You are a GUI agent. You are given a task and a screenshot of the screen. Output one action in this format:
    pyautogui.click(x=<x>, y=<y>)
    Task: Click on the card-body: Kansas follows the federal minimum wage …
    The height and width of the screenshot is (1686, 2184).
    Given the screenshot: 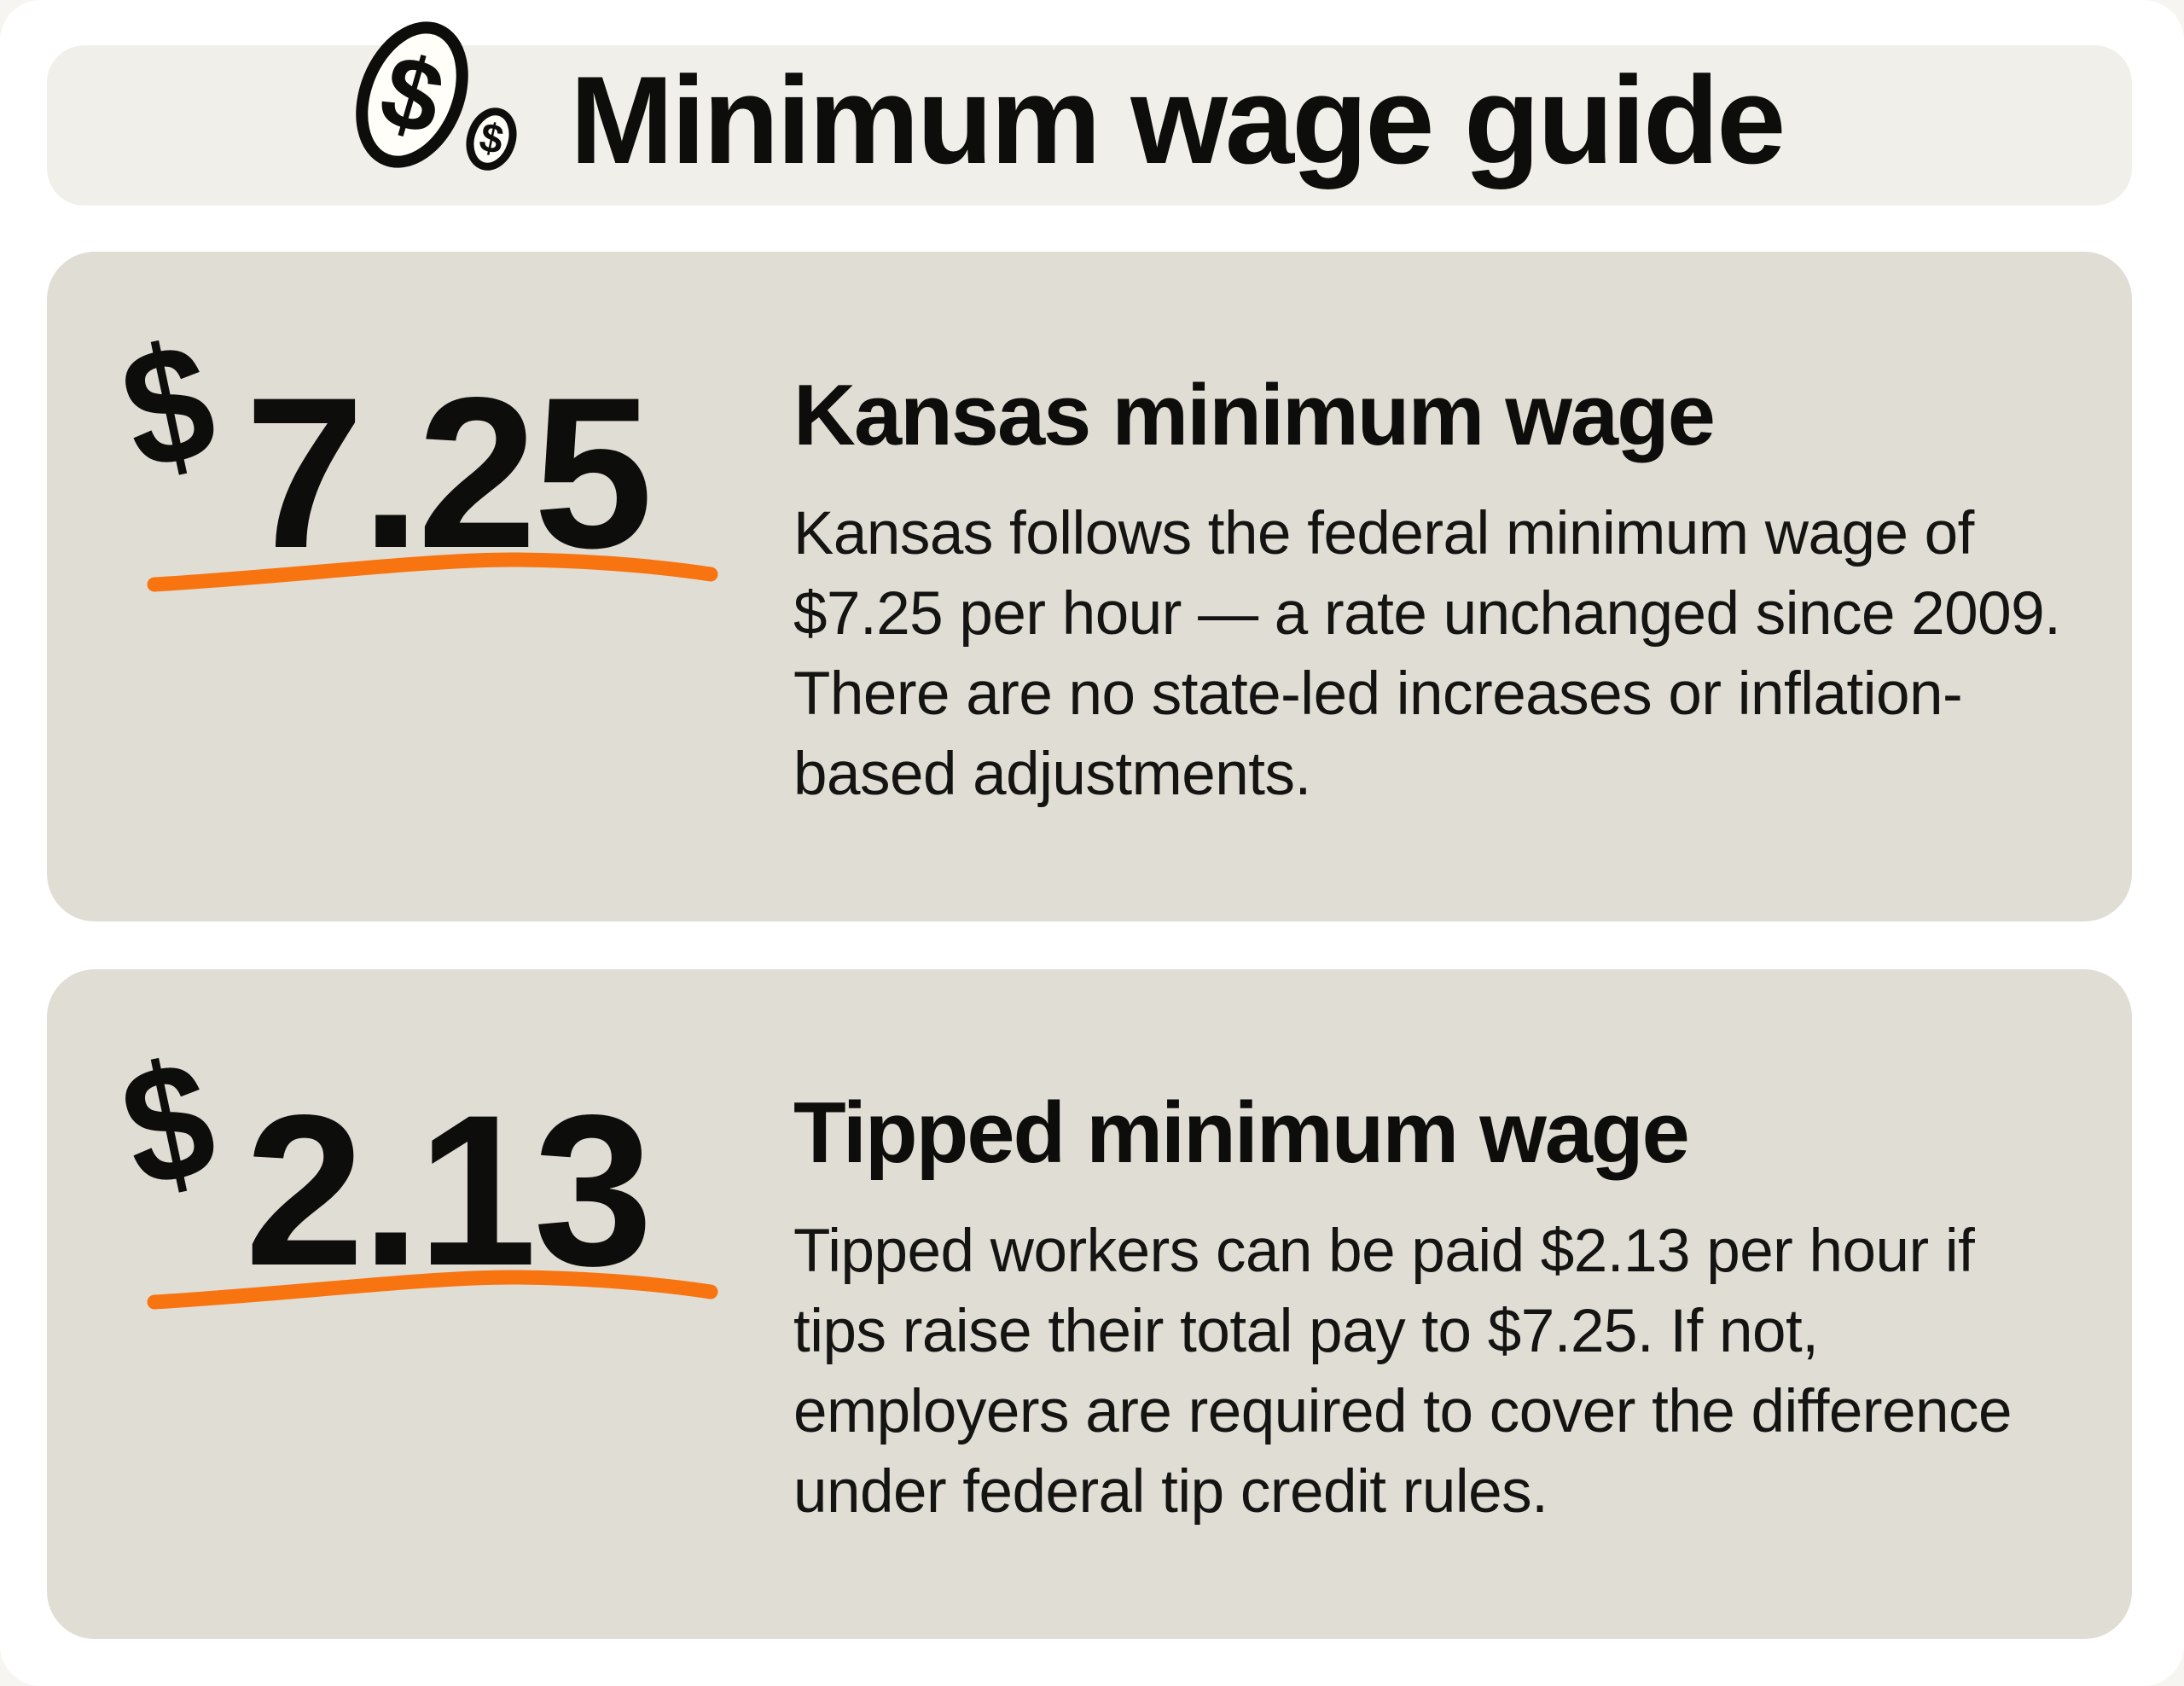 What is the action you would take?
    pyautogui.click(x=1459, y=654)
    